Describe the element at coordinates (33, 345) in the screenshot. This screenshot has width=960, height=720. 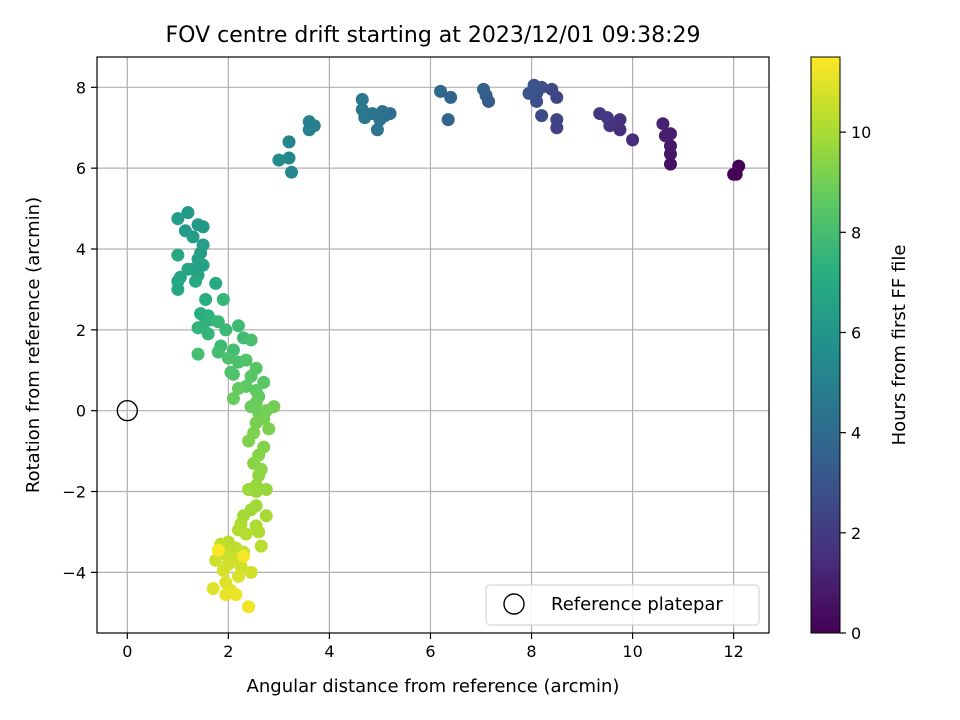
I see `y-axis-label: Rotation from reference (arcmin)` at that location.